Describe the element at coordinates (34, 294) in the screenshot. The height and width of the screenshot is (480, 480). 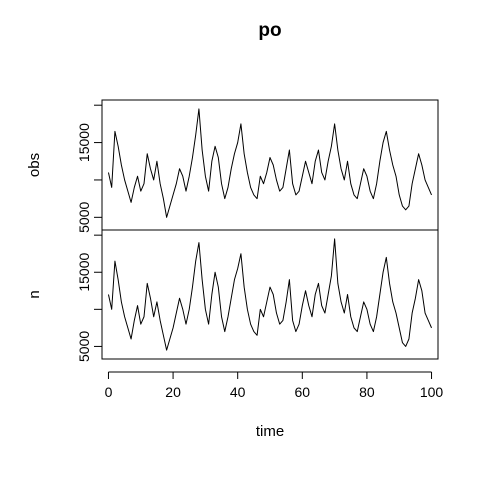
I see `y-axis-label: n` at that location.